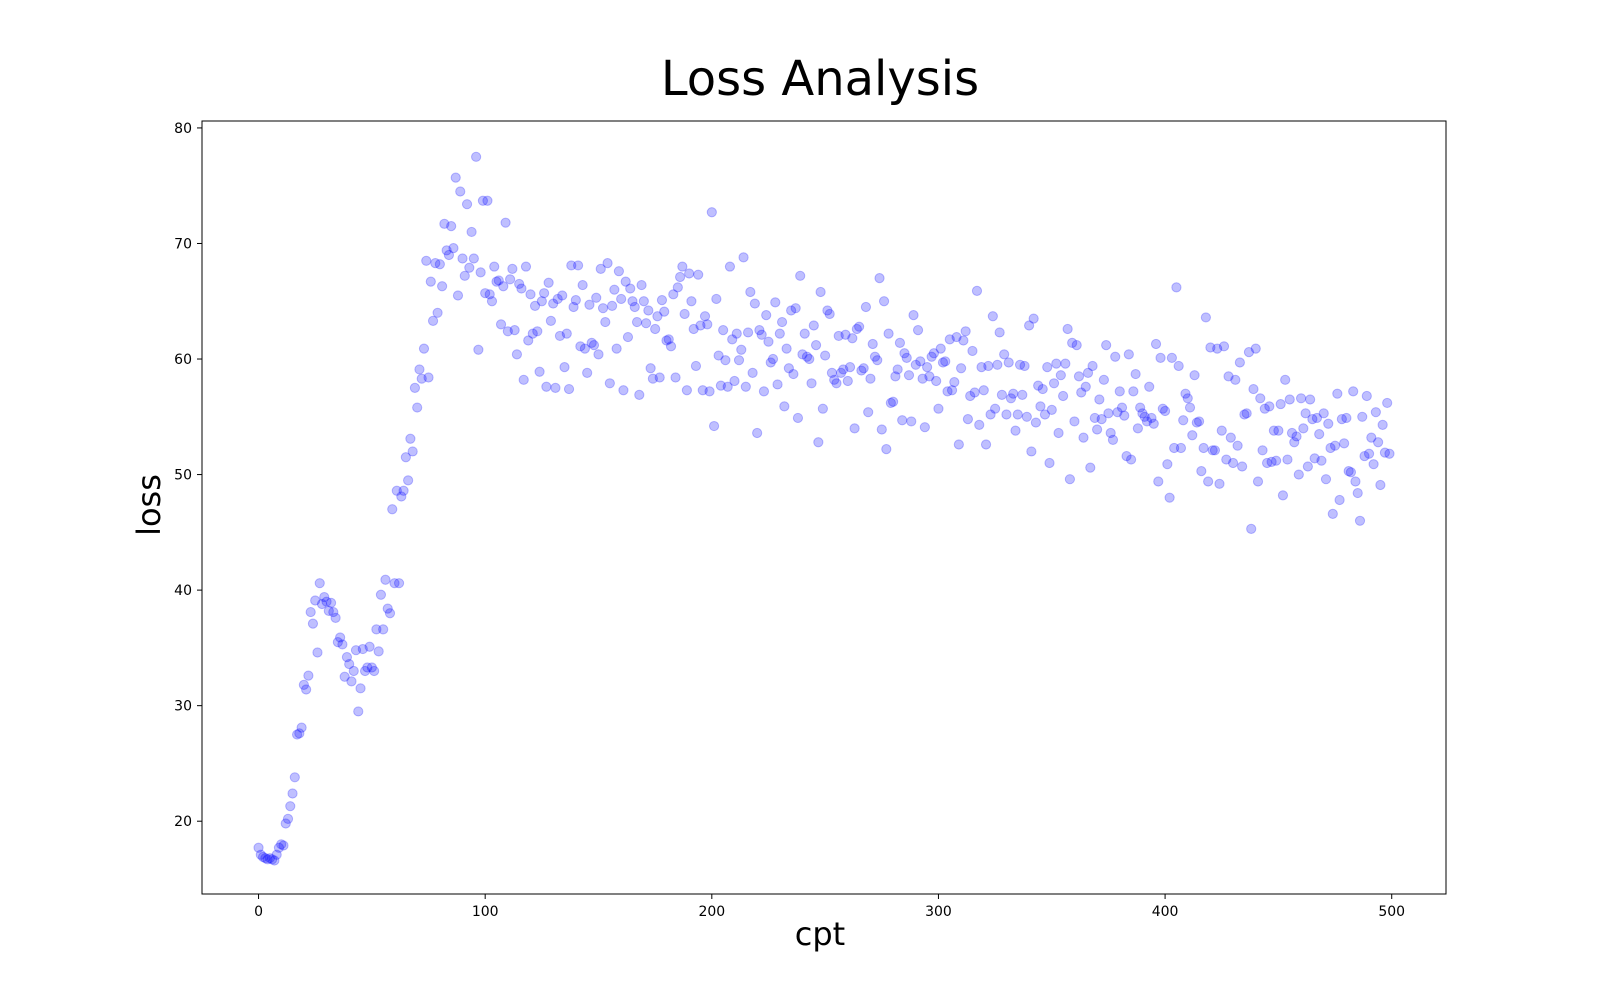  Describe the element at coordinates (938, 912) in the screenshot. I see `x-tick-label: 300` at that location.